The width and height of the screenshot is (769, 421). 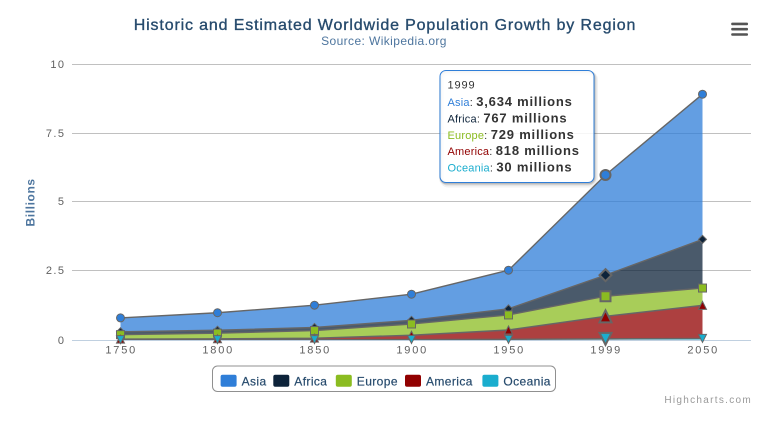 I want to click on svg-text: 2050, so click(x=703, y=351).